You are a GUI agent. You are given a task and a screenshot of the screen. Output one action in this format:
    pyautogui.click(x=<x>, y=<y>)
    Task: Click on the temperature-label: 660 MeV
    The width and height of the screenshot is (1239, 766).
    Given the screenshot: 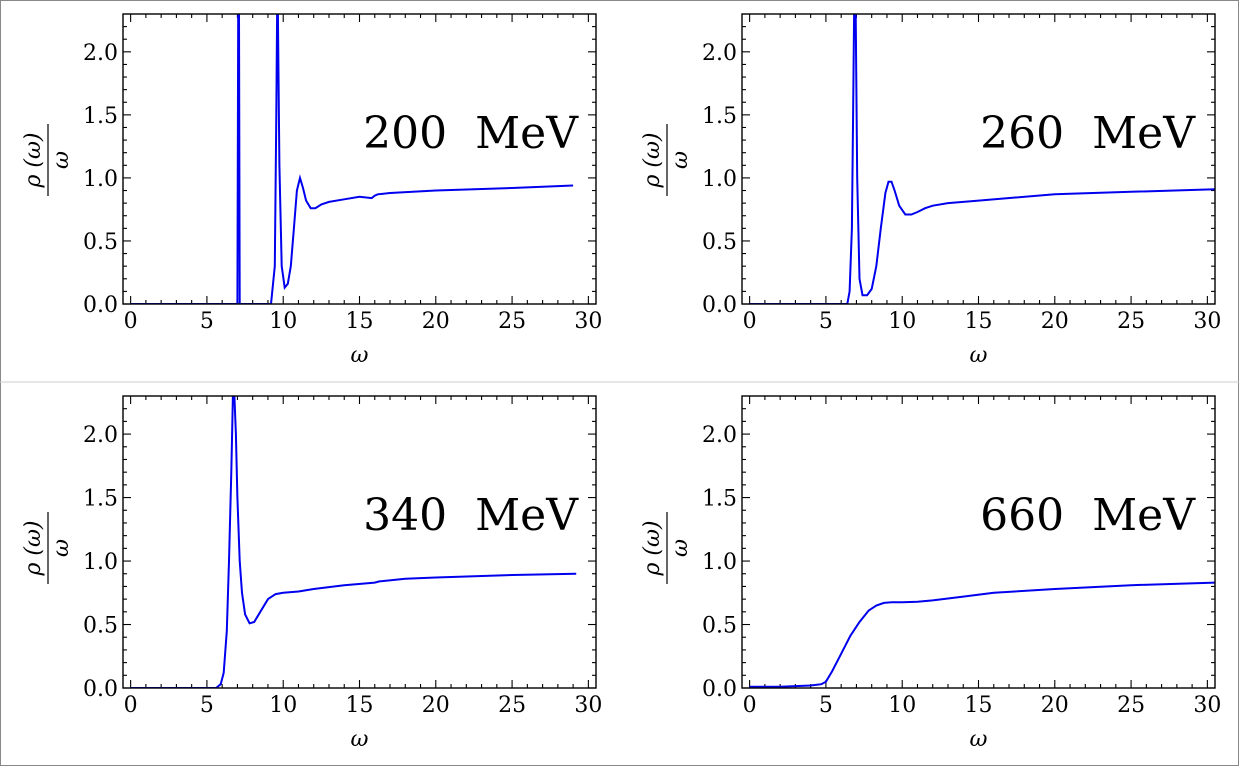 What is the action you would take?
    pyautogui.click(x=1088, y=515)
    